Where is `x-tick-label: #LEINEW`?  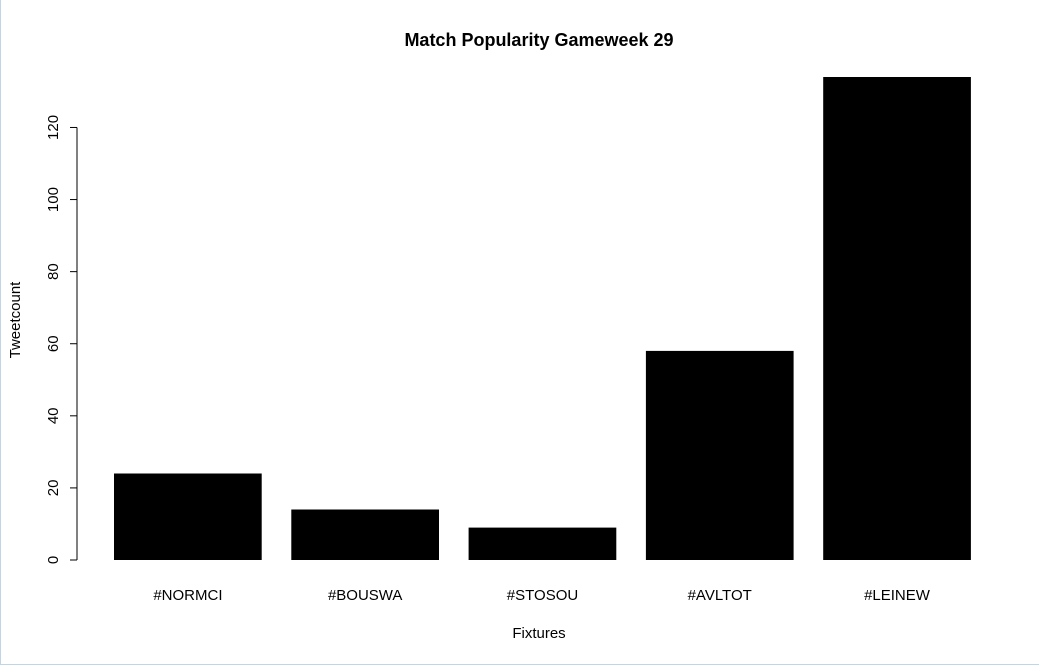 x-tick-label: #LEINEW is located at coordinates (897, 595).